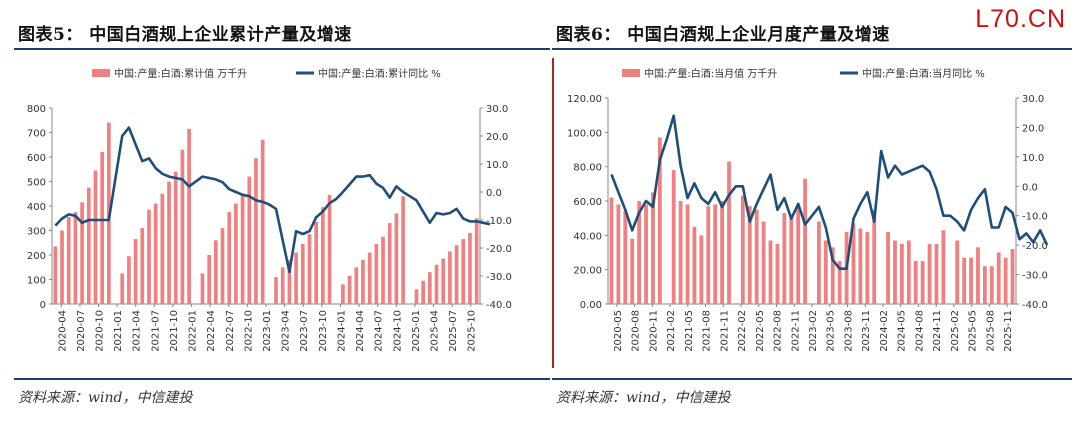 Image resolution: width=1080 pixels, height=422 pixels. What do you see at coordinates (211, 331) in the screenshot?
I see `x-tick-label: 2022-04` at bounding box center [211, 331].